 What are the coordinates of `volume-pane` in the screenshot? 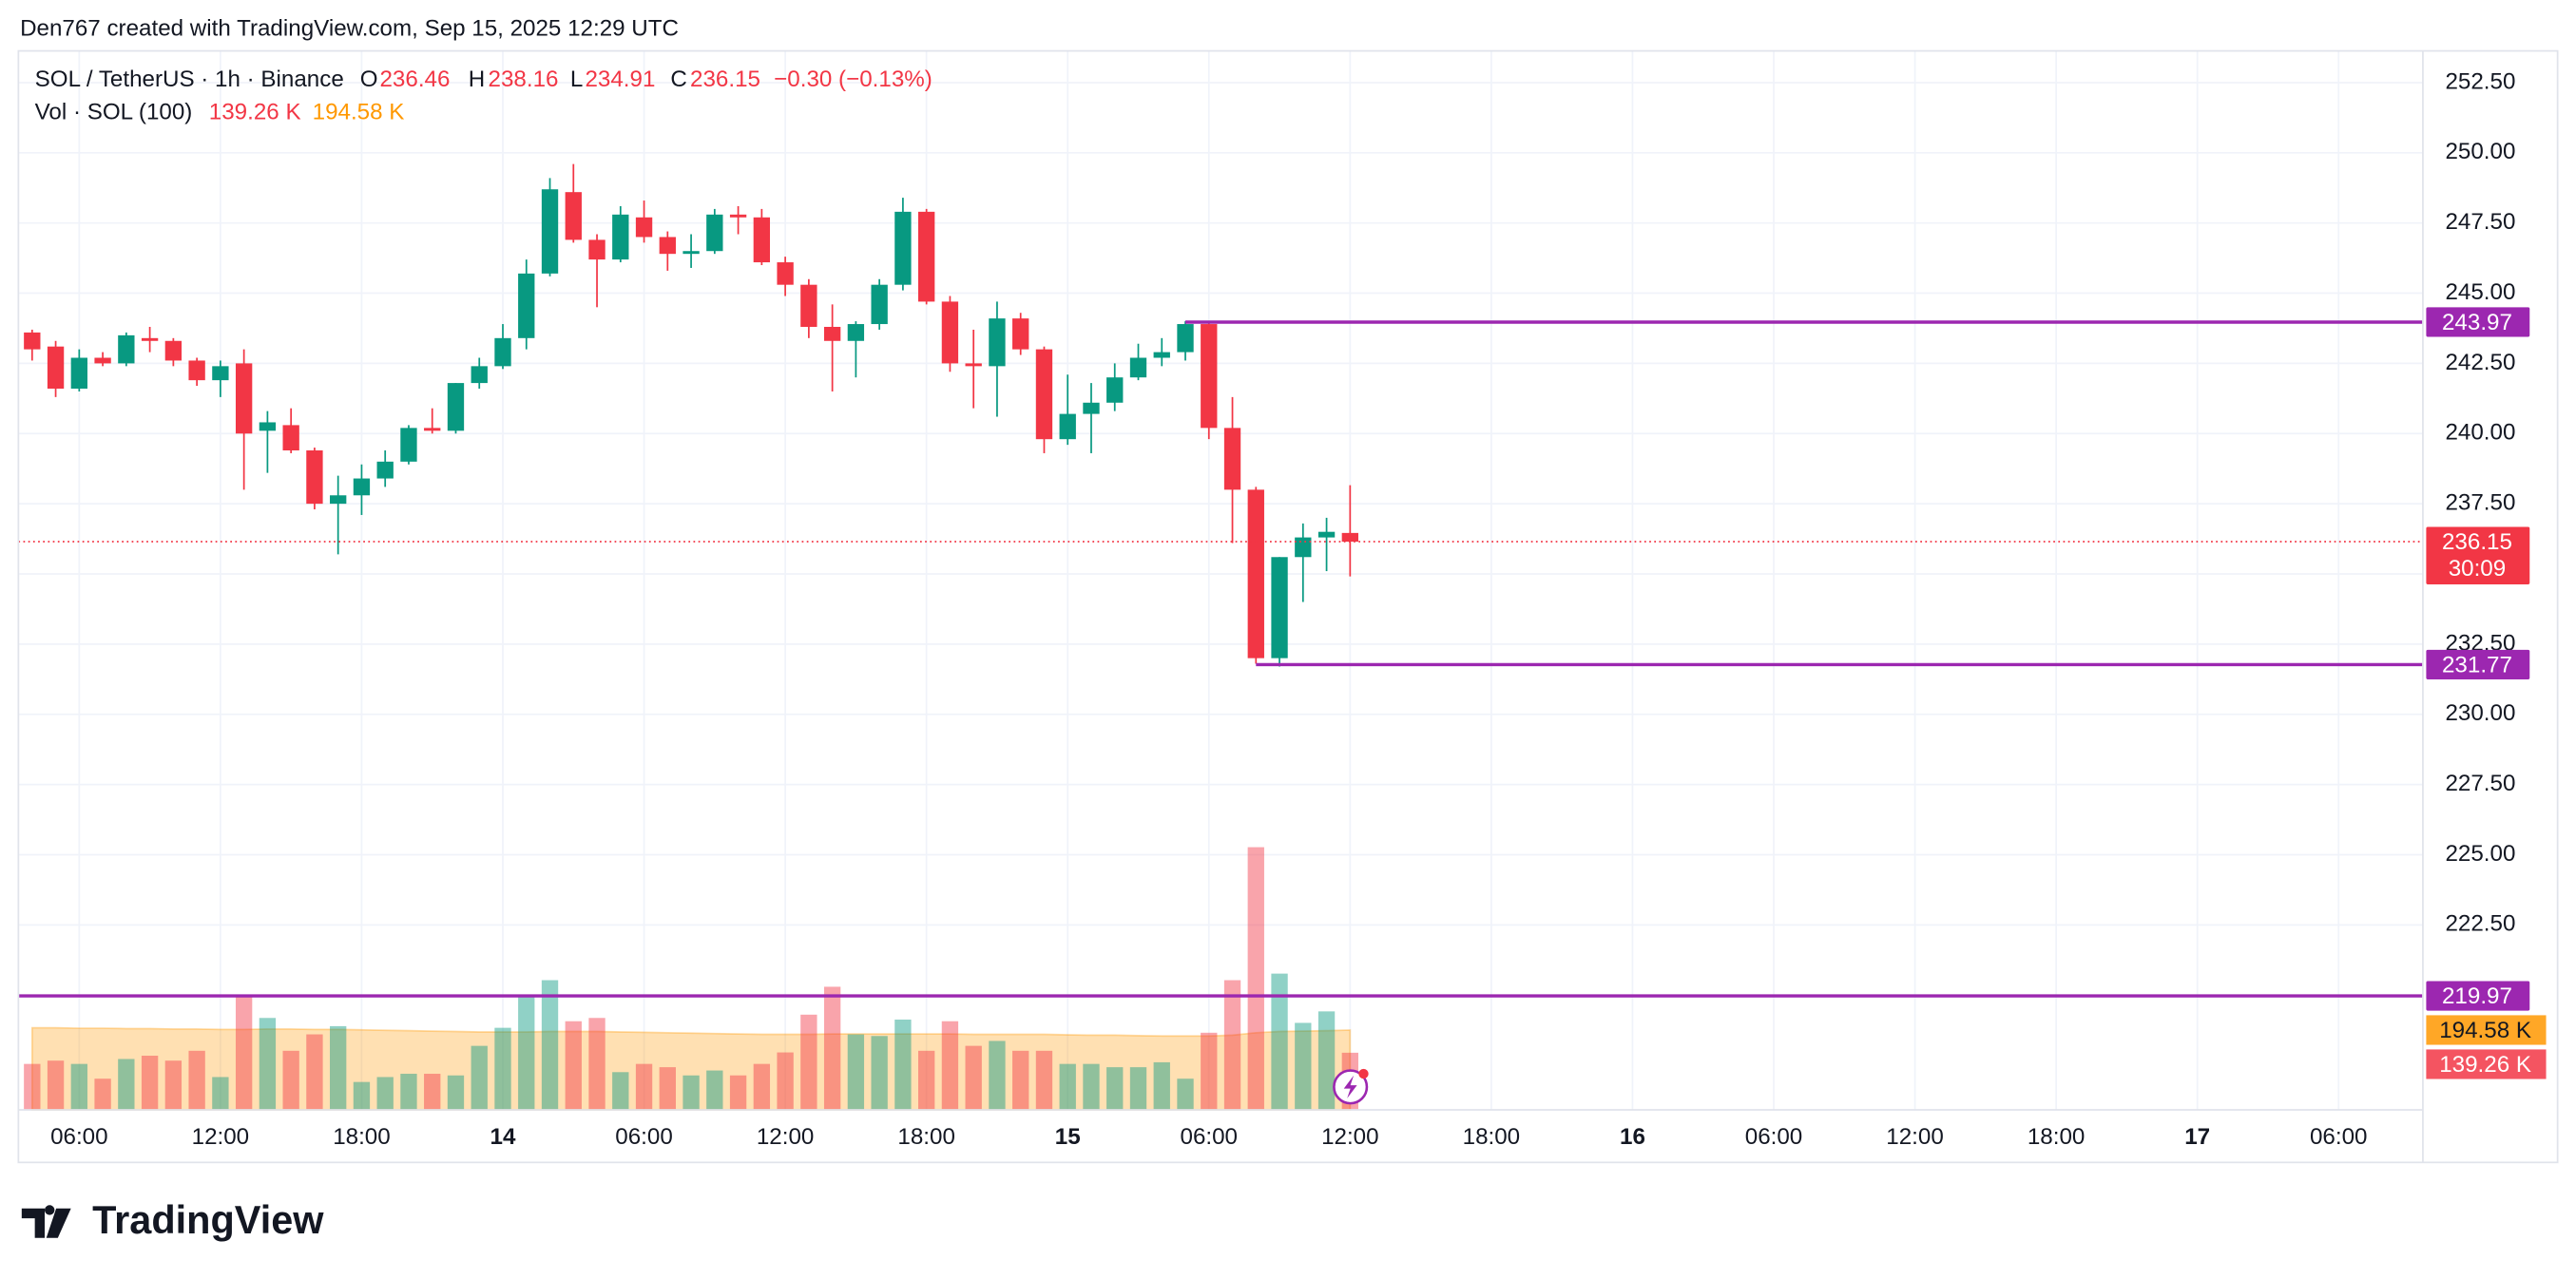 It's located at (692, 979).